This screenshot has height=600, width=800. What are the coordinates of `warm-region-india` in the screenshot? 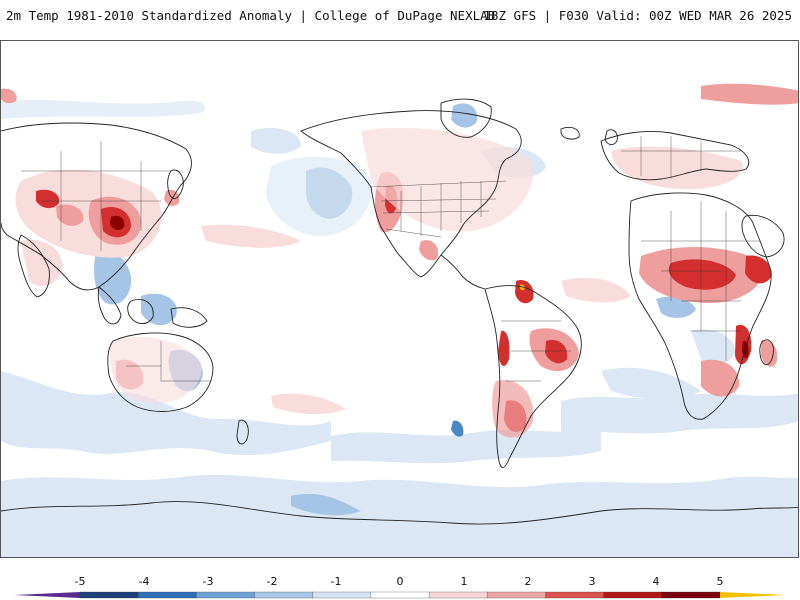 It's located at (42, 262).